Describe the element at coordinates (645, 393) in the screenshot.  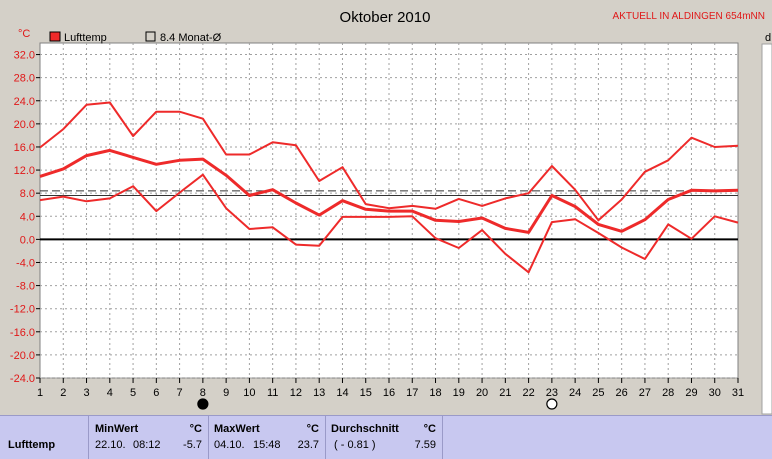
I see `x-tick-label: 27` at that location.